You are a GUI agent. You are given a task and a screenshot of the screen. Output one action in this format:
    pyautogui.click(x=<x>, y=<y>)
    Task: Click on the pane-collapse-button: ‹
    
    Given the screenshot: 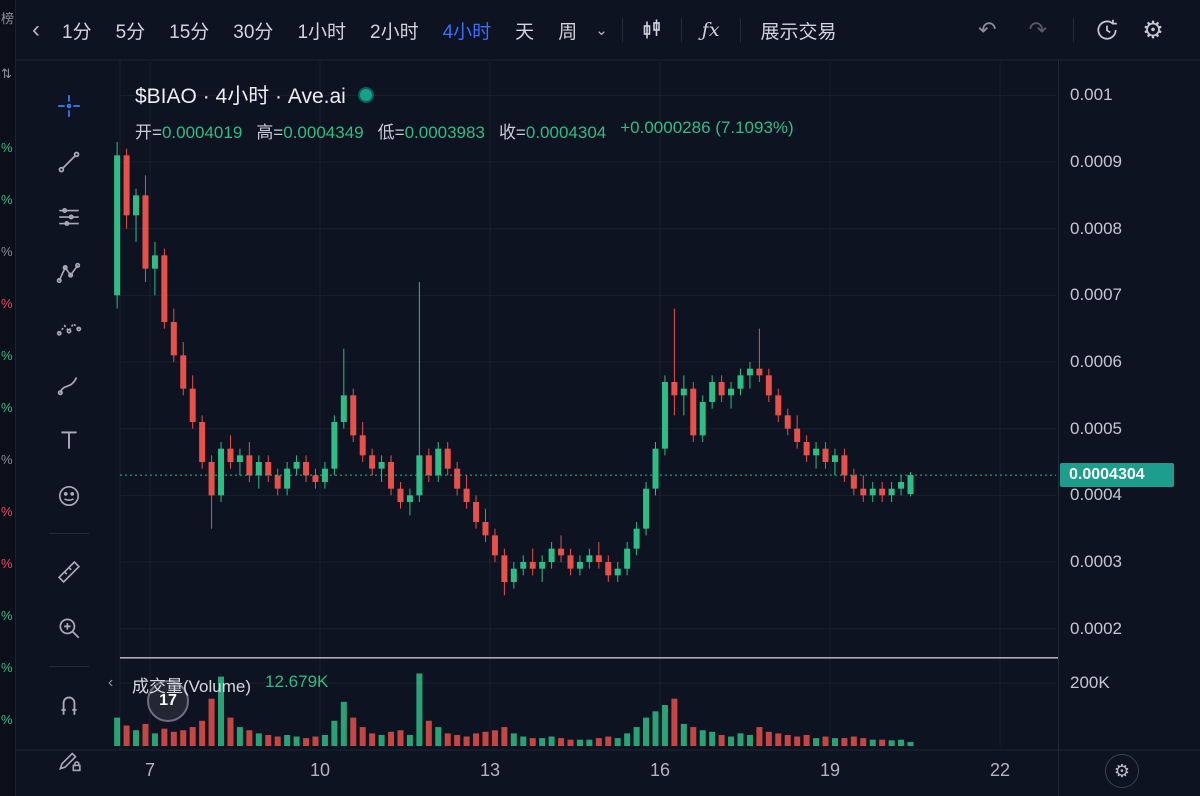 What is the action you would take?
    pyautogui.click(x=110, y=683)
    